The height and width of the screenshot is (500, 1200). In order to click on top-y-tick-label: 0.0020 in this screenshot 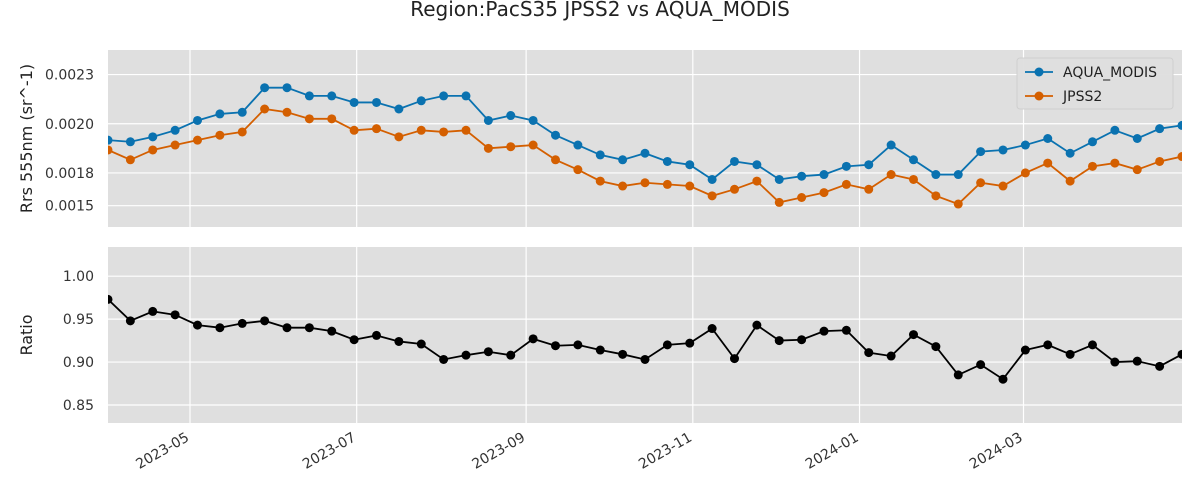, I will do `click(69, 125)`.